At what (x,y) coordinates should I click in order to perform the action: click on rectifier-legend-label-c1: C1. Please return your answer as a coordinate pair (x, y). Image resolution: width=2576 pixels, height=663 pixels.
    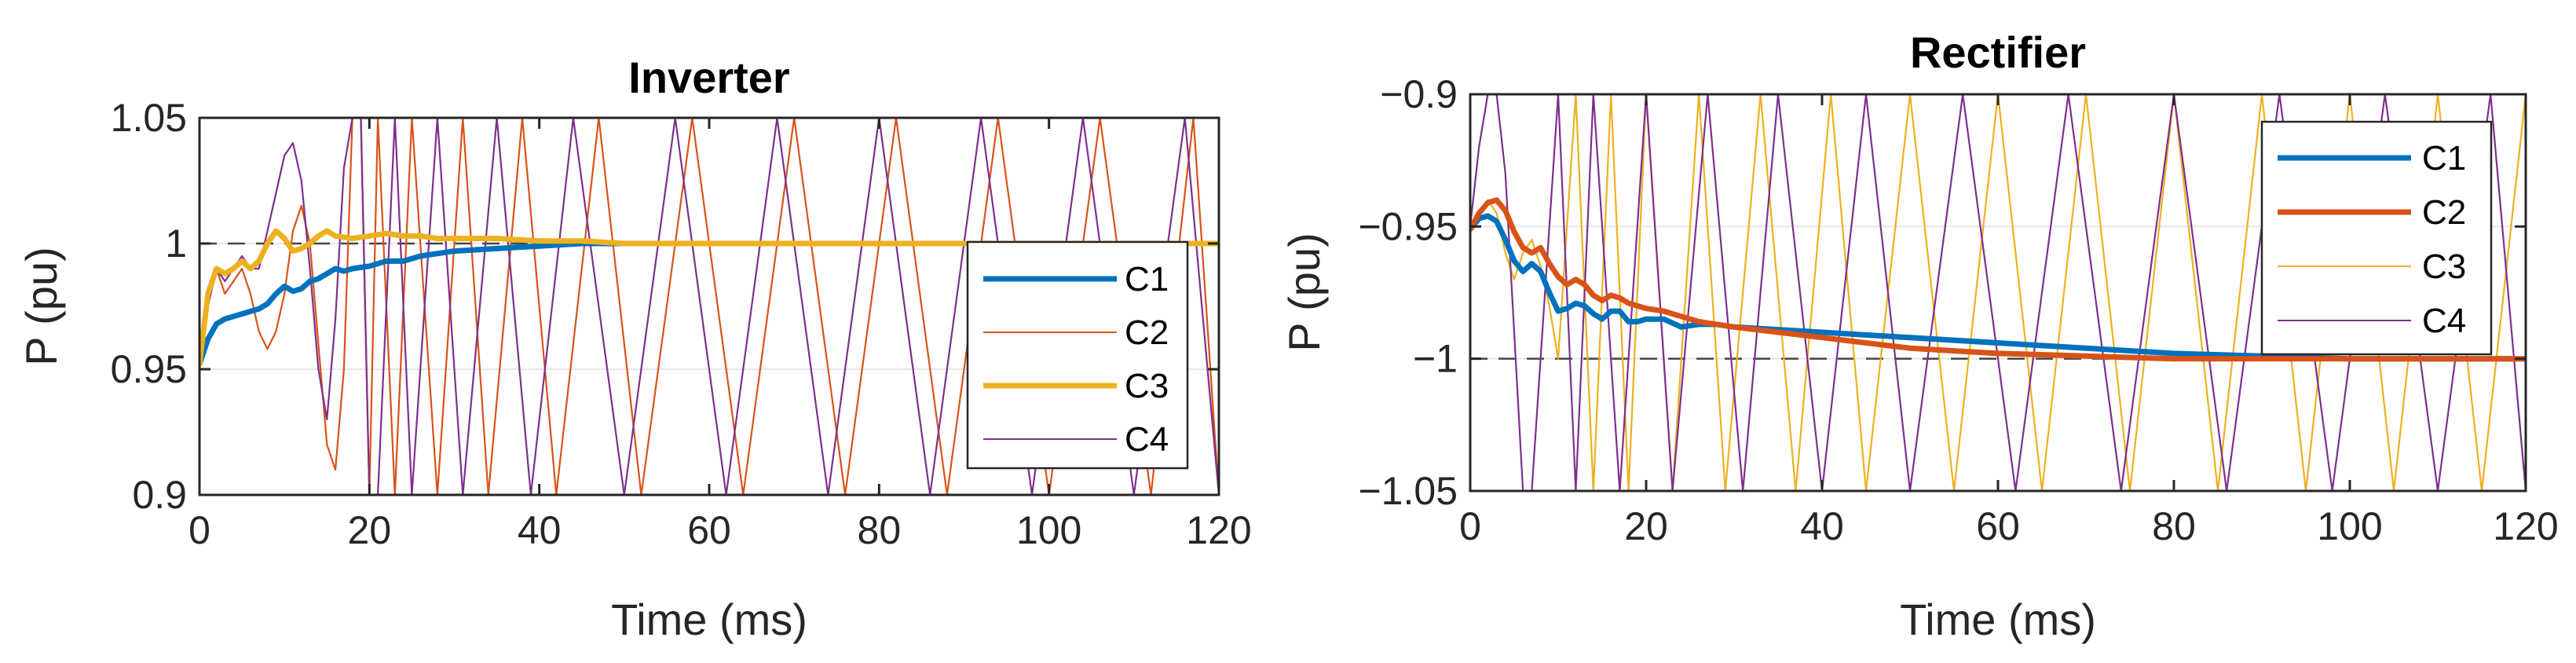
    Looking at the image, I should click on (2444, 158).